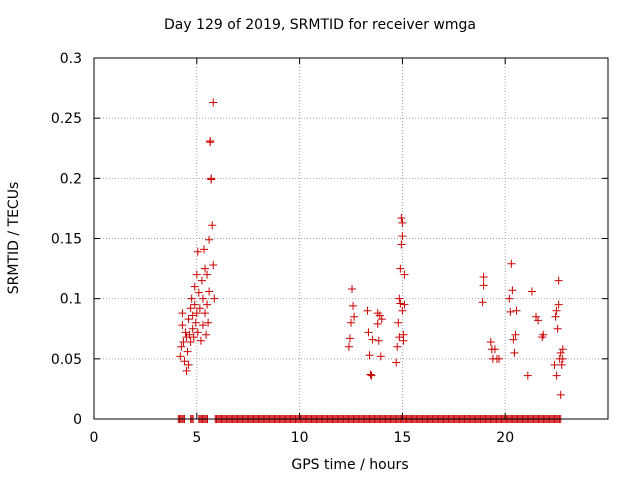 Image resolution: width=640 pixels, height=480 pixels. I want to click on x-tick-label: 5, so click(196, 438).